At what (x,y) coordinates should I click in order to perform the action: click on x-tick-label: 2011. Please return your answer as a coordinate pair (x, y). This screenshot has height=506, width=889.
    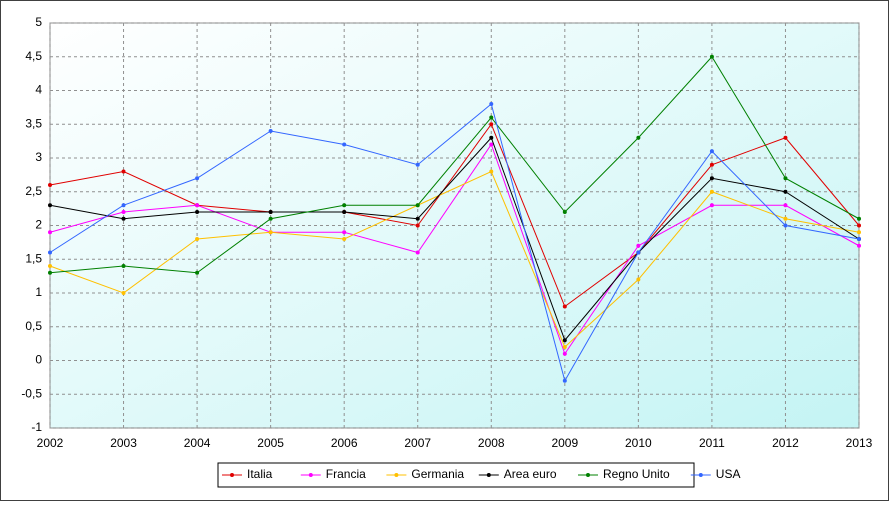
    Looking at the image, I should click on (712, 443).